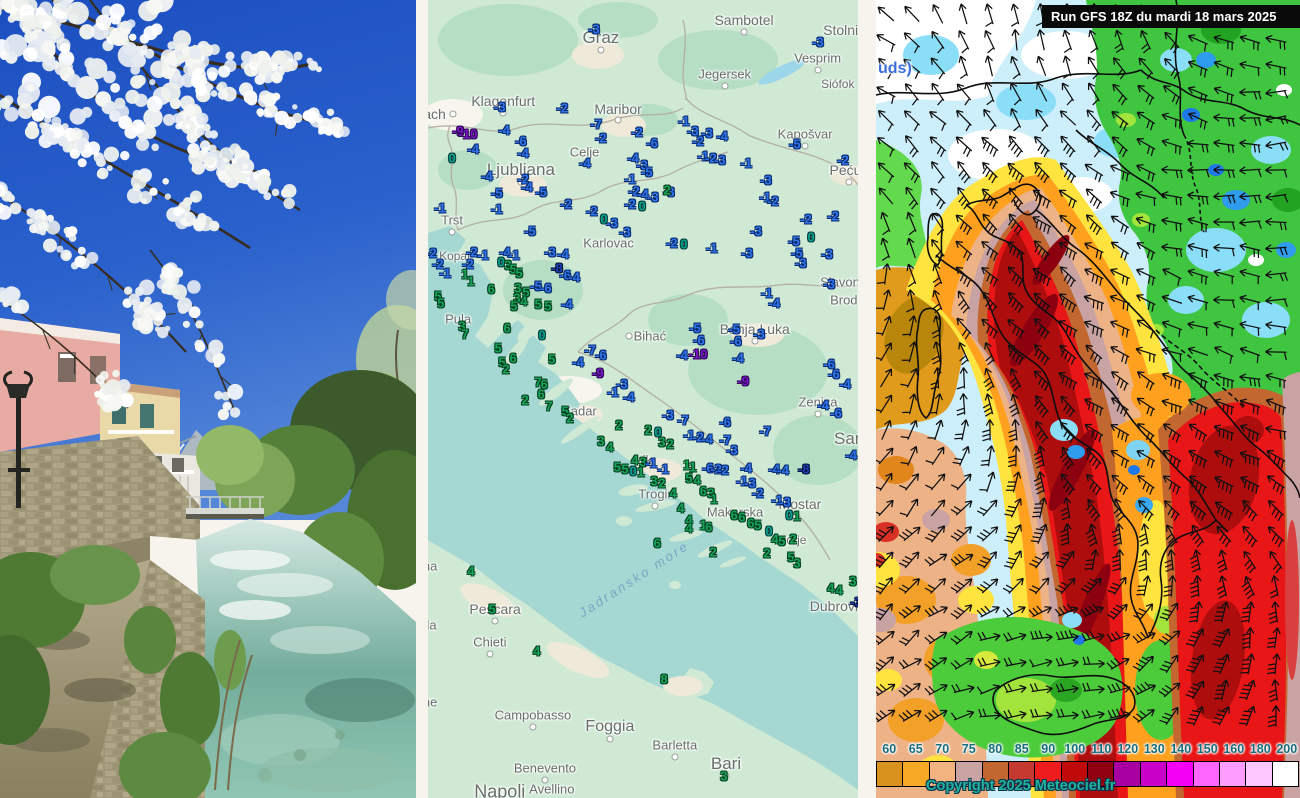  I want to click on city-label: Jegersek, so click(725, 74).